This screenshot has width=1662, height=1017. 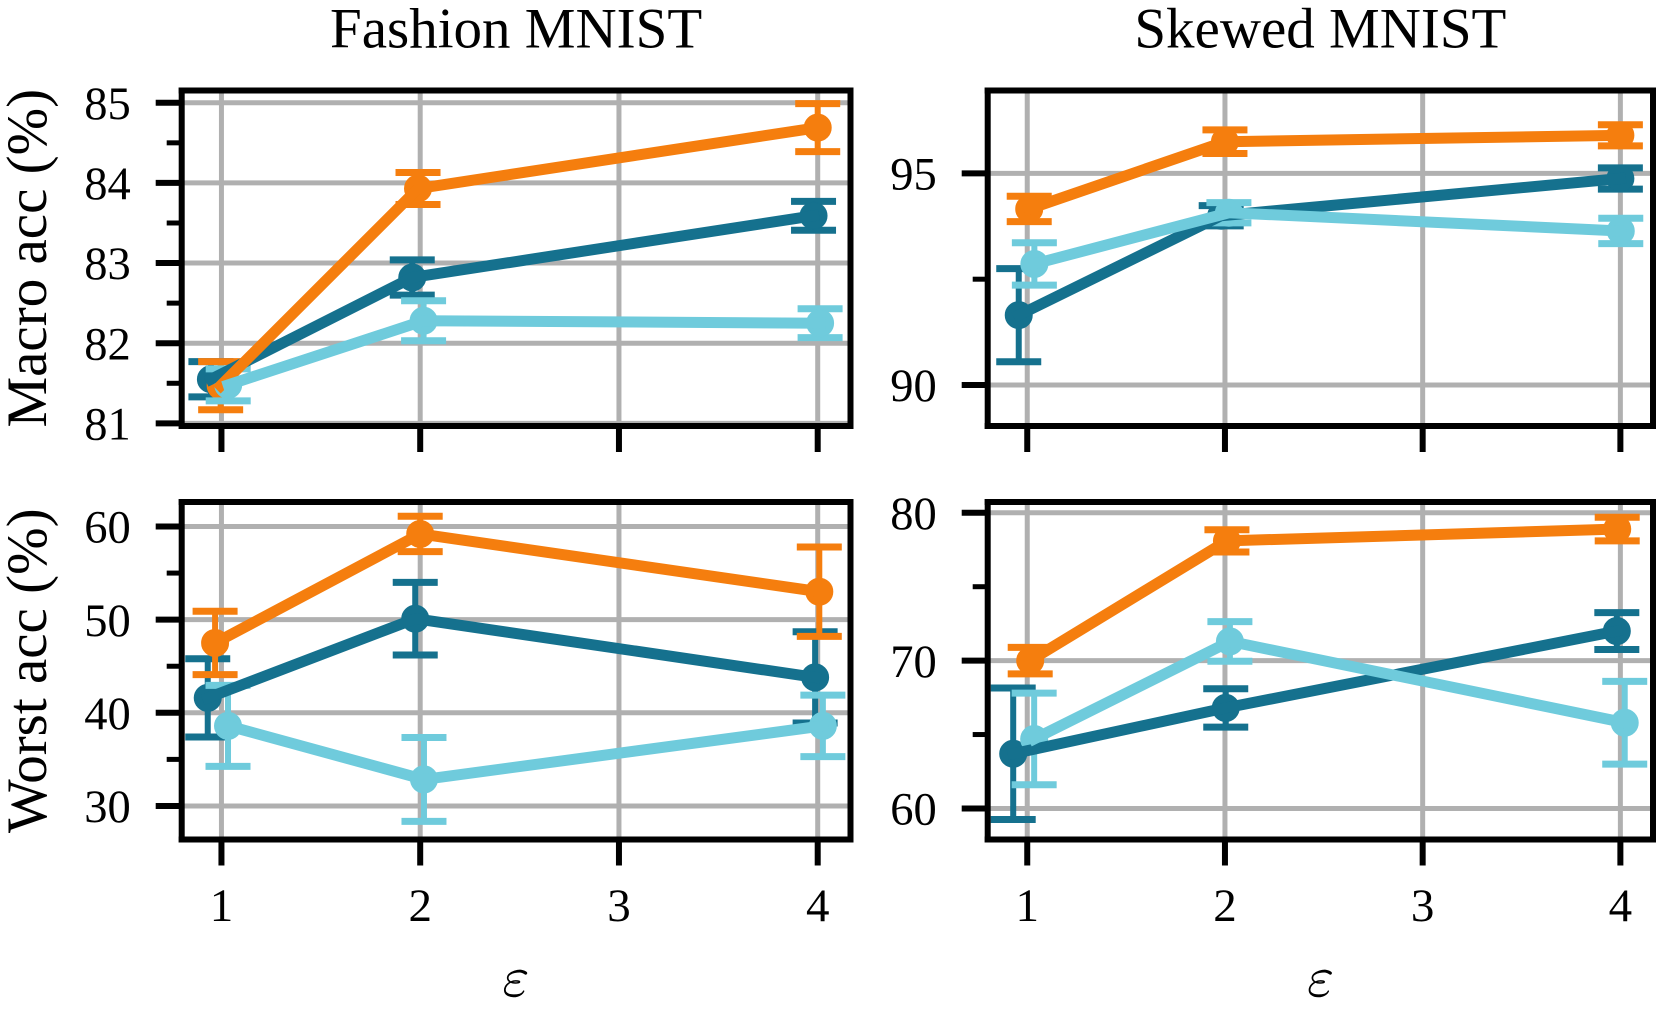 I want to click on svg-text: Skewed MNIST, so click(x=1320, y=30).